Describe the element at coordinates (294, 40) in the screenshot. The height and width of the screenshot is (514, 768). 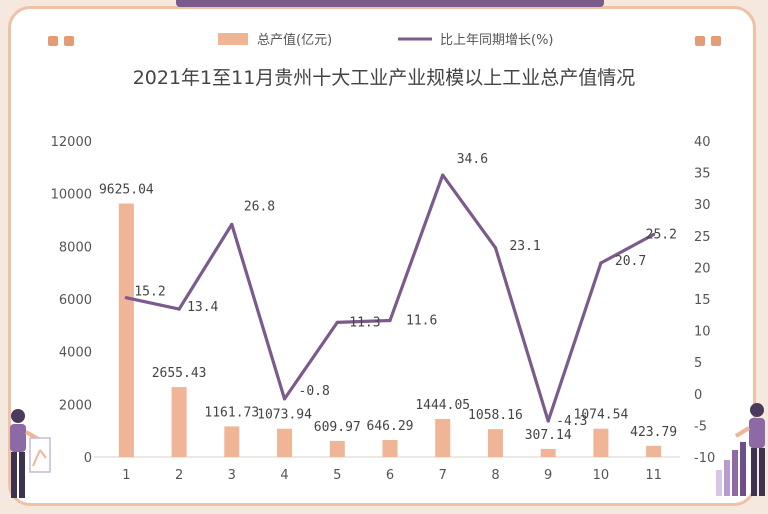
I see `legend-label-bar: 总产值(亿元)` at that location.